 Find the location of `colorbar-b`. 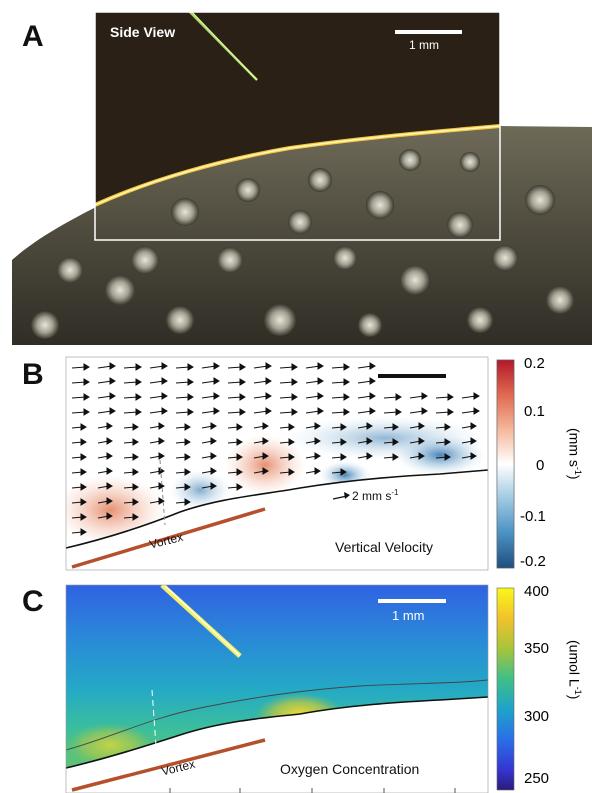

colorbar-b is located at coordinates (505, 464).